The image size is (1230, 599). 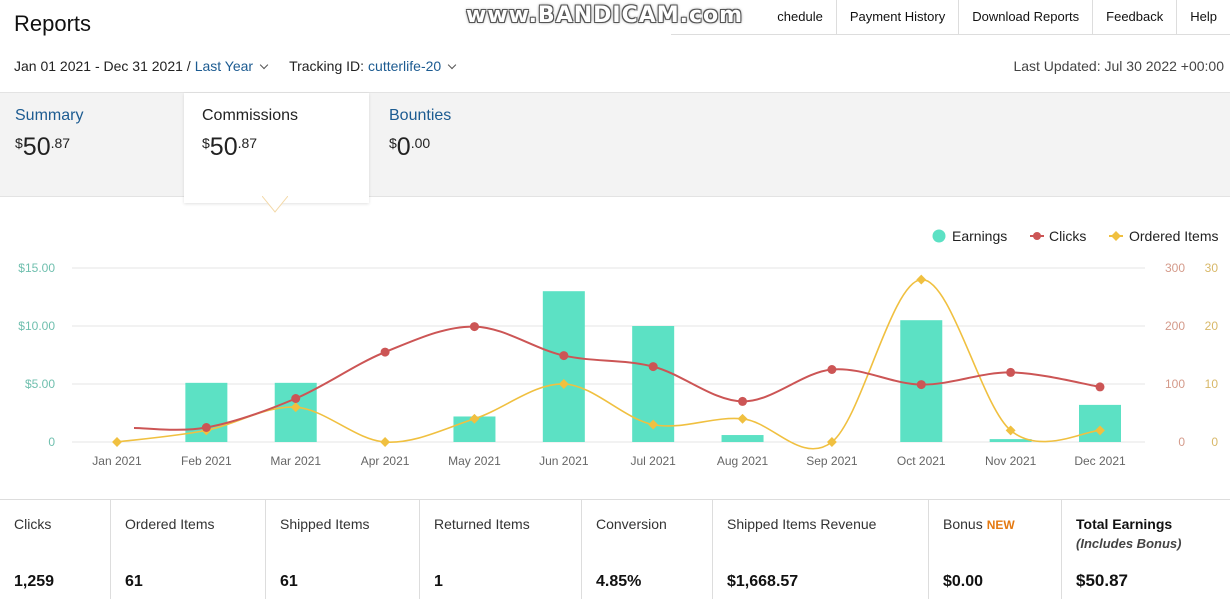 I want to click on stat-value: 1, so click(x=438, y=581).